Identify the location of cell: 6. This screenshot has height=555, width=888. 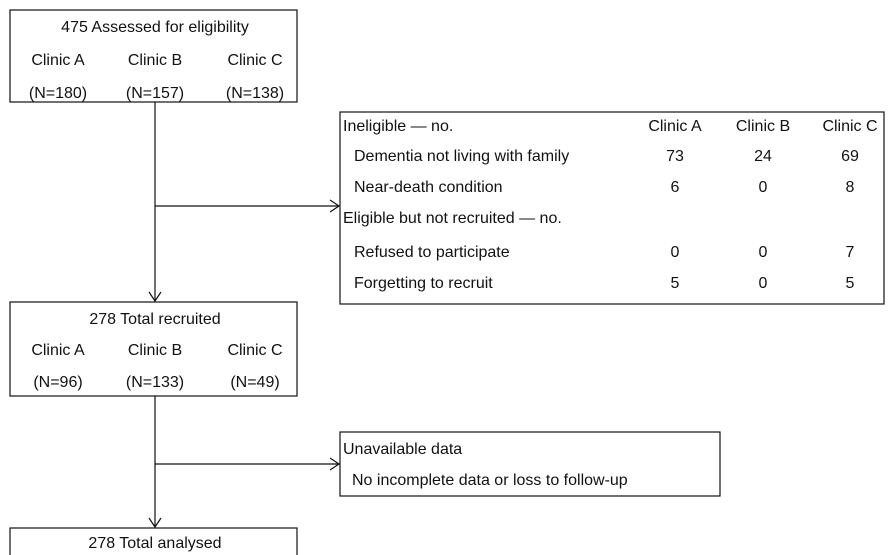
(675, 187).